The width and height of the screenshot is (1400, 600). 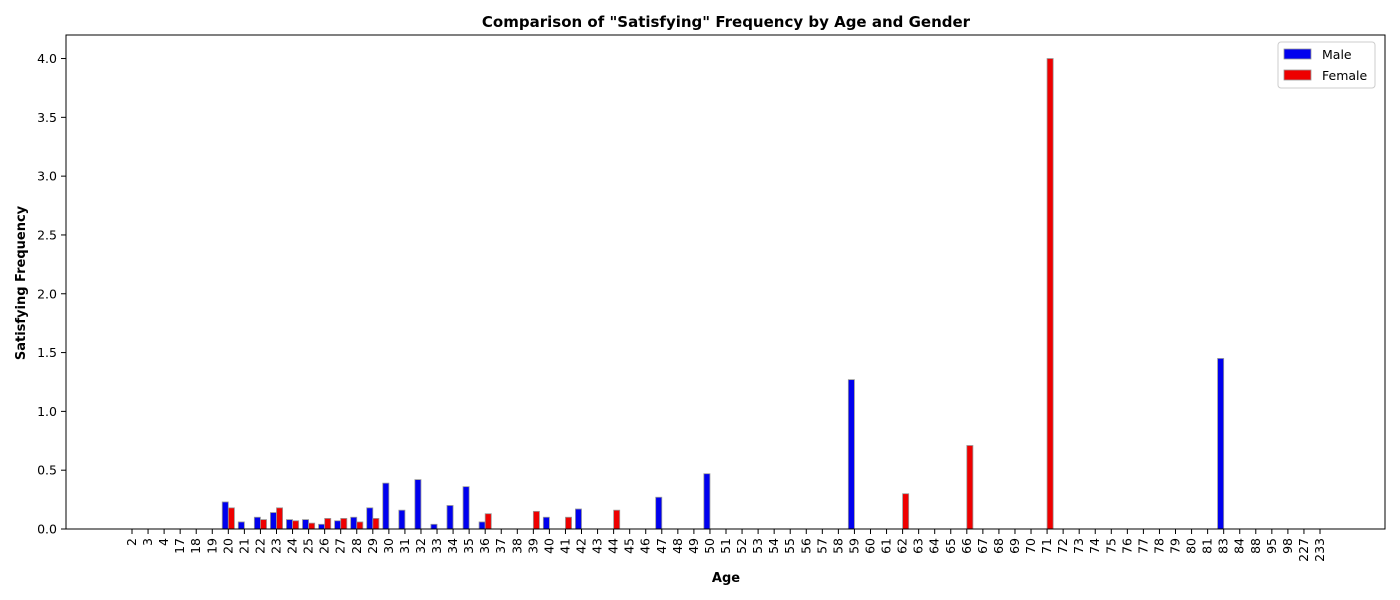 What do you see at coordinates (789, 546) in the screenshot?
I see `x-tick-label: 55` at bounding box center [789, 546].